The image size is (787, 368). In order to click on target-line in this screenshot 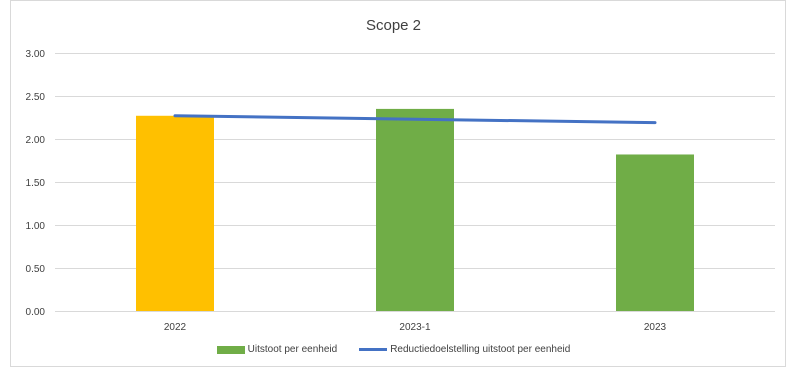, I will do `click(415, 119)`.